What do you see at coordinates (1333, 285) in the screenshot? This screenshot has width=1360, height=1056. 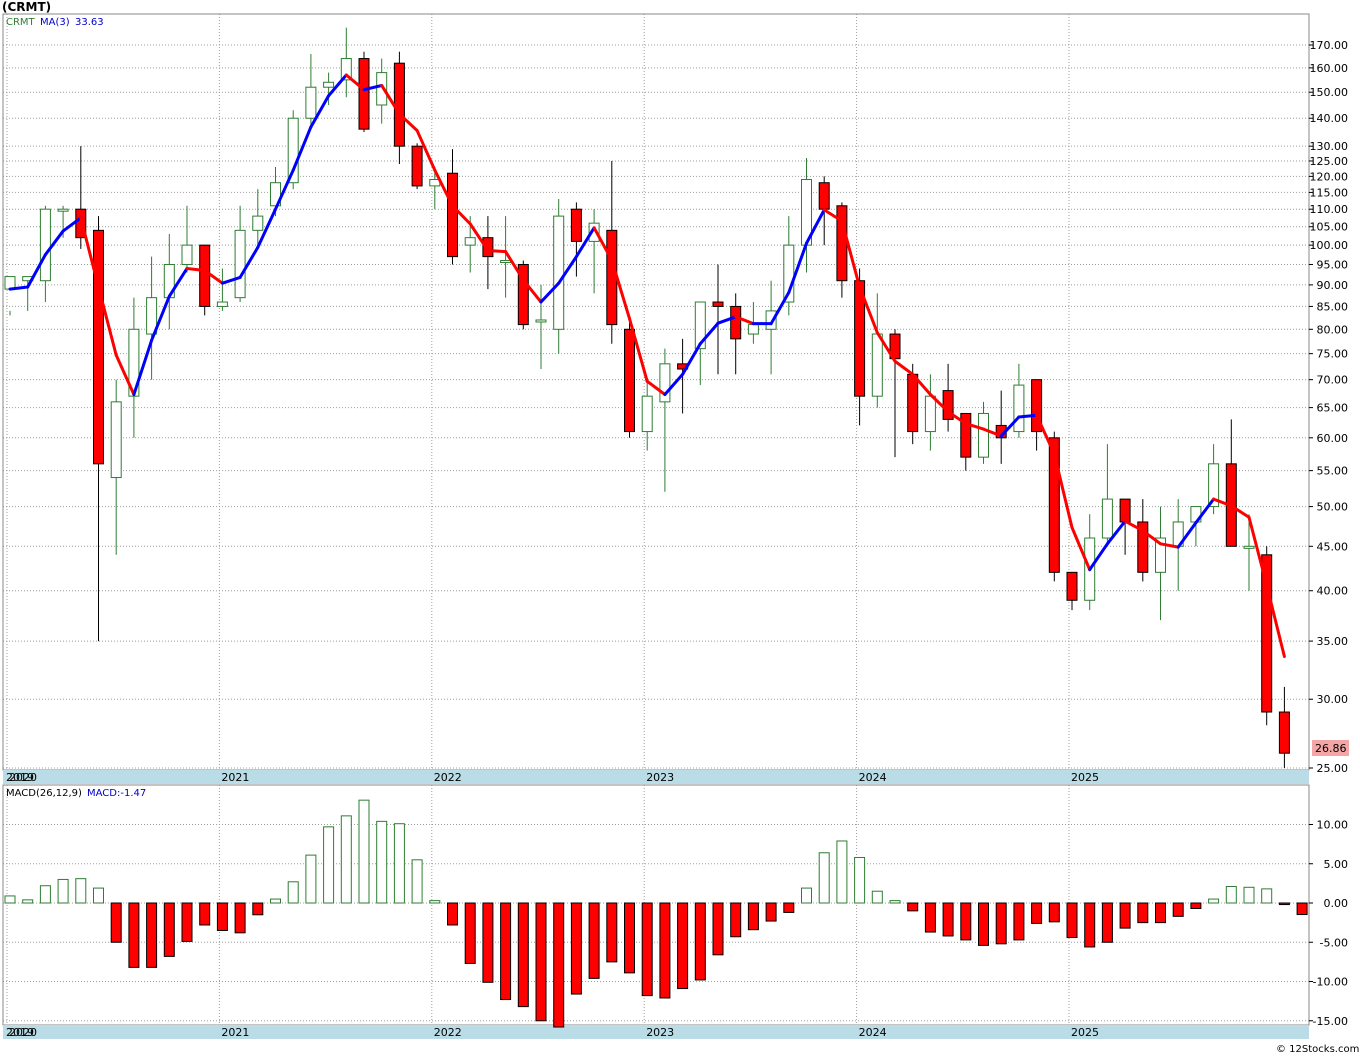 I see `price-tick-label: 90.00` at bounding box center [1333, 285].